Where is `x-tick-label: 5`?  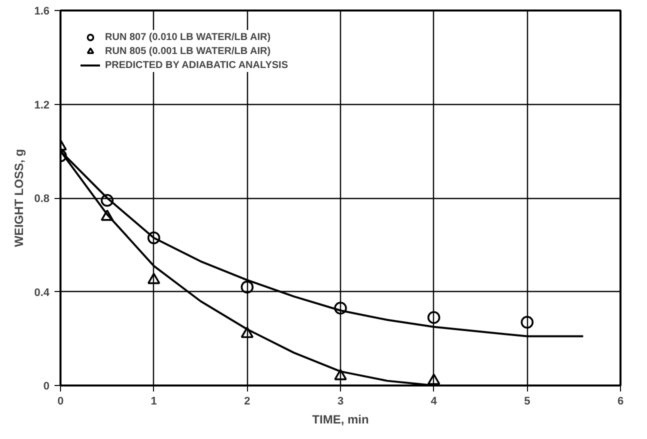
x-tick-label: 5 is located at coordinates (527, 402).